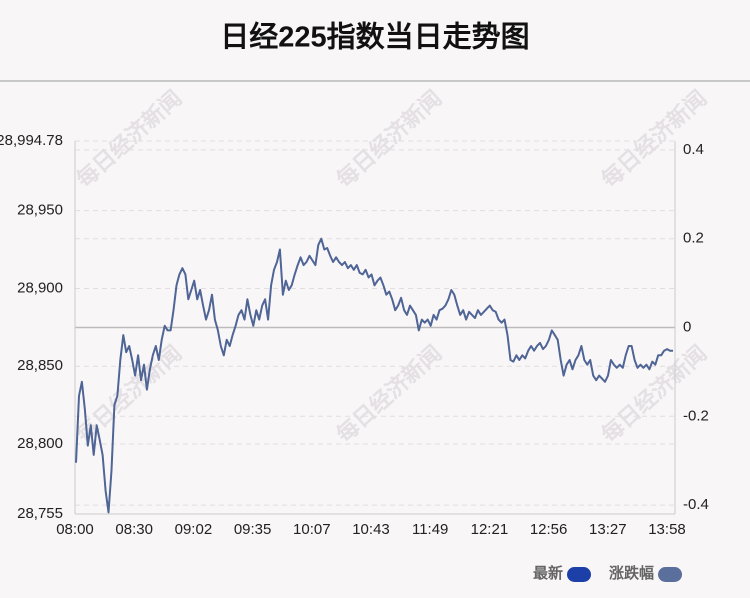 The height and width of the screenshot is (598, 750). What do you see at coordinates (374, 37) in the screenshot?
I see `chart-title: 日经225指数当日走势图` at bounding box center [374, 37].